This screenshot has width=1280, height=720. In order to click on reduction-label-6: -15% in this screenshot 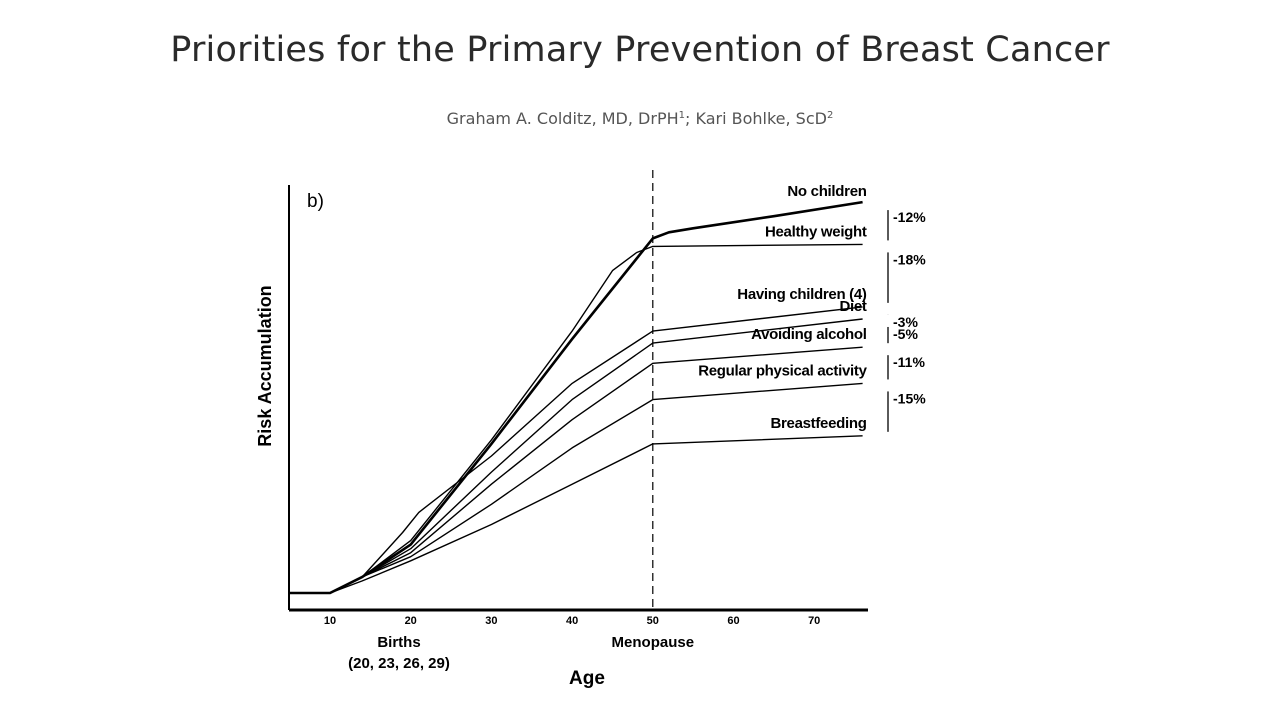, I will do `click(909, 398)`.